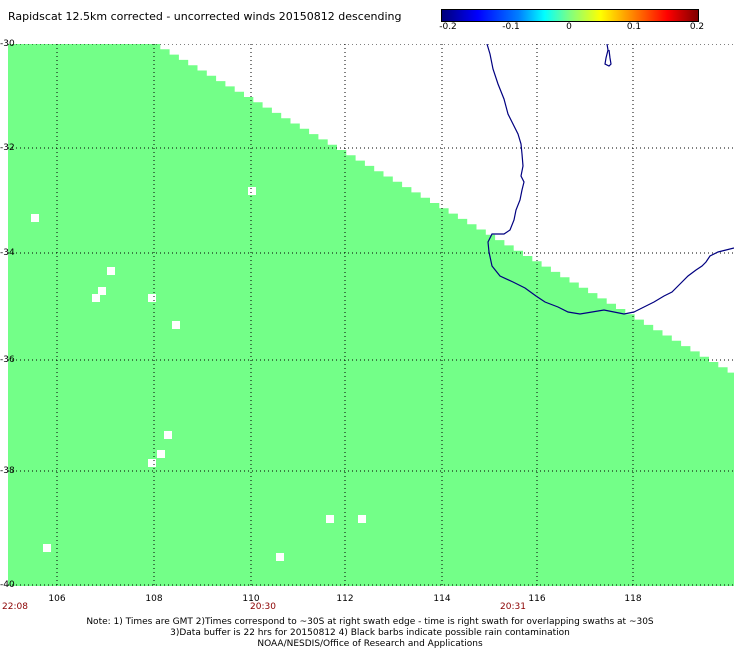  What do you see at coordinates (15, 607) in the screenshot?
I see `pass-time-label: 22:08` at bounding box center [15, 607].